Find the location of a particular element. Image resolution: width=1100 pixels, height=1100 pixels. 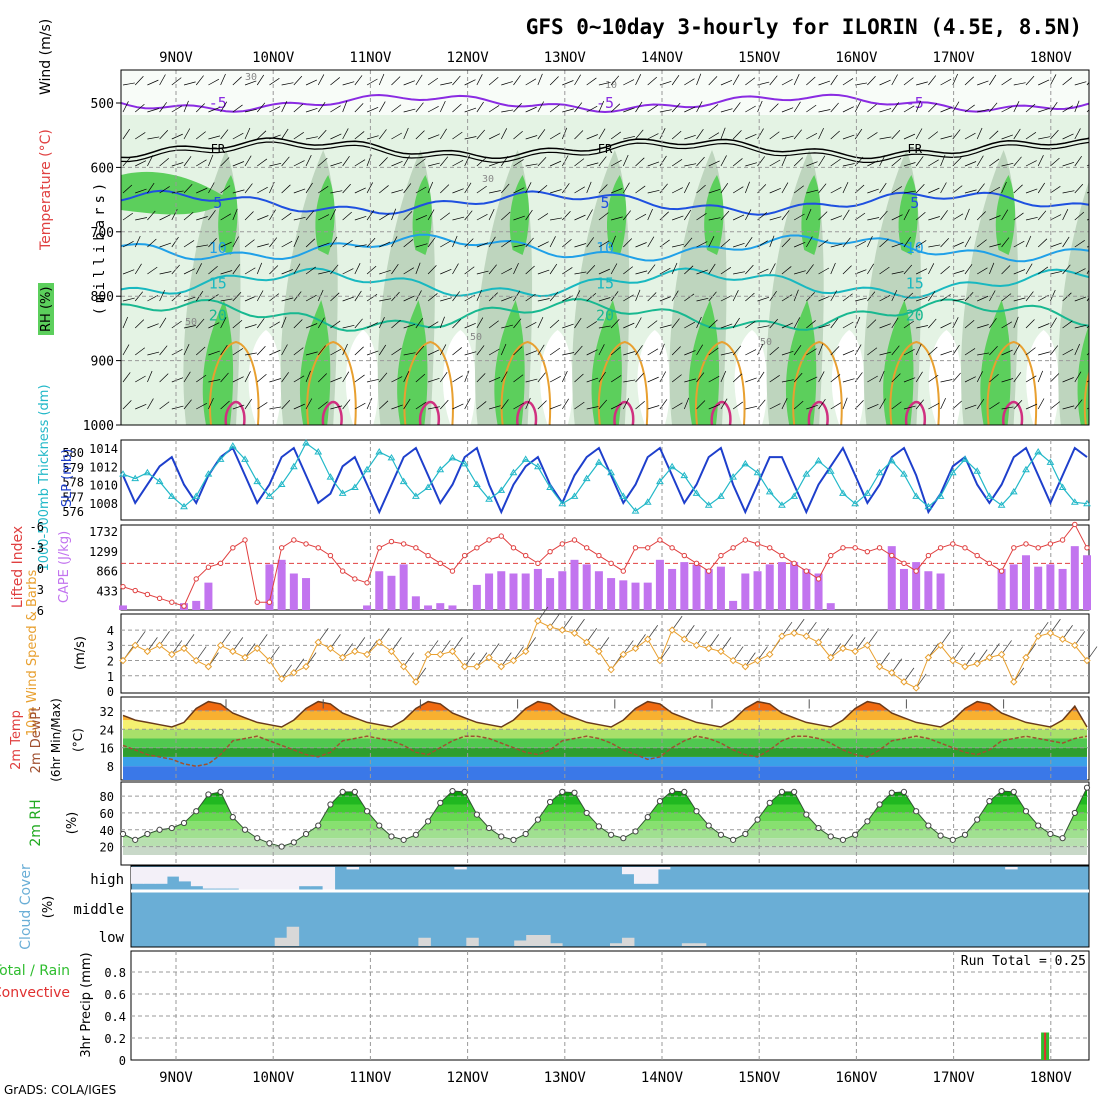

date-label-bottom: 14NOV is located at coordinates (662, 1078).